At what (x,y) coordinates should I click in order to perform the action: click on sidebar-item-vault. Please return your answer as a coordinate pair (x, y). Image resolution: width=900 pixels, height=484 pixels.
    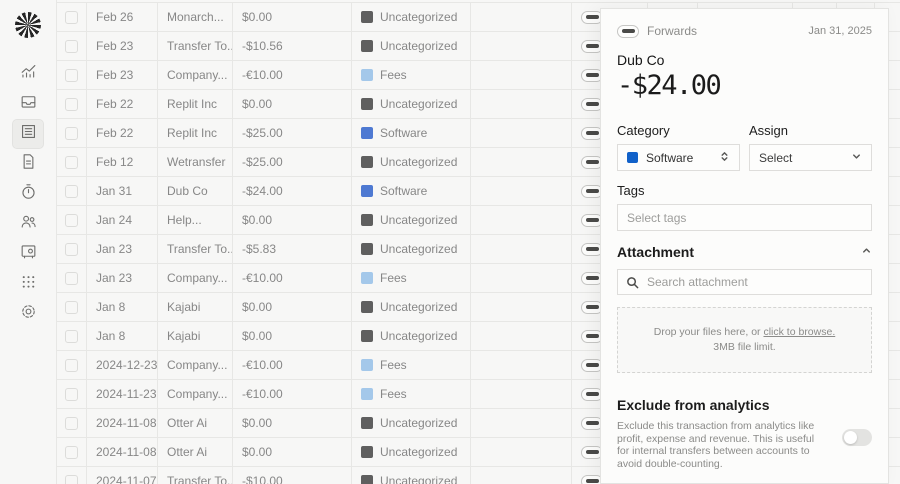
    Looking at the image, I should click on (28, 254).